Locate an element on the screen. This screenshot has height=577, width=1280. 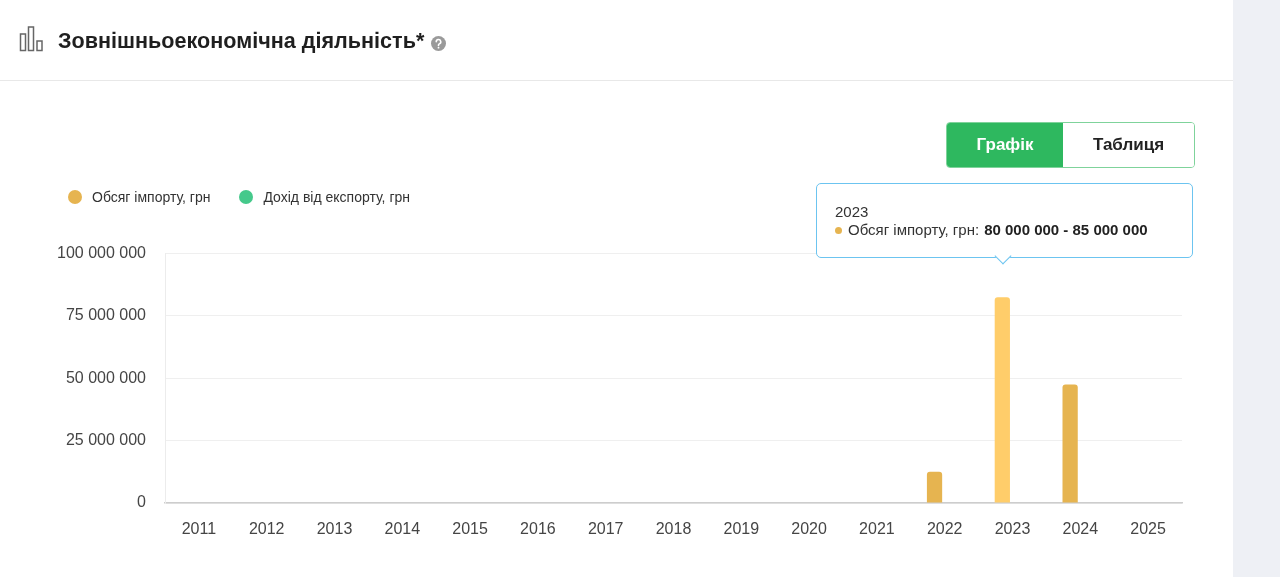
x-tick-label: 2021 is located at coordinates (877, 529).